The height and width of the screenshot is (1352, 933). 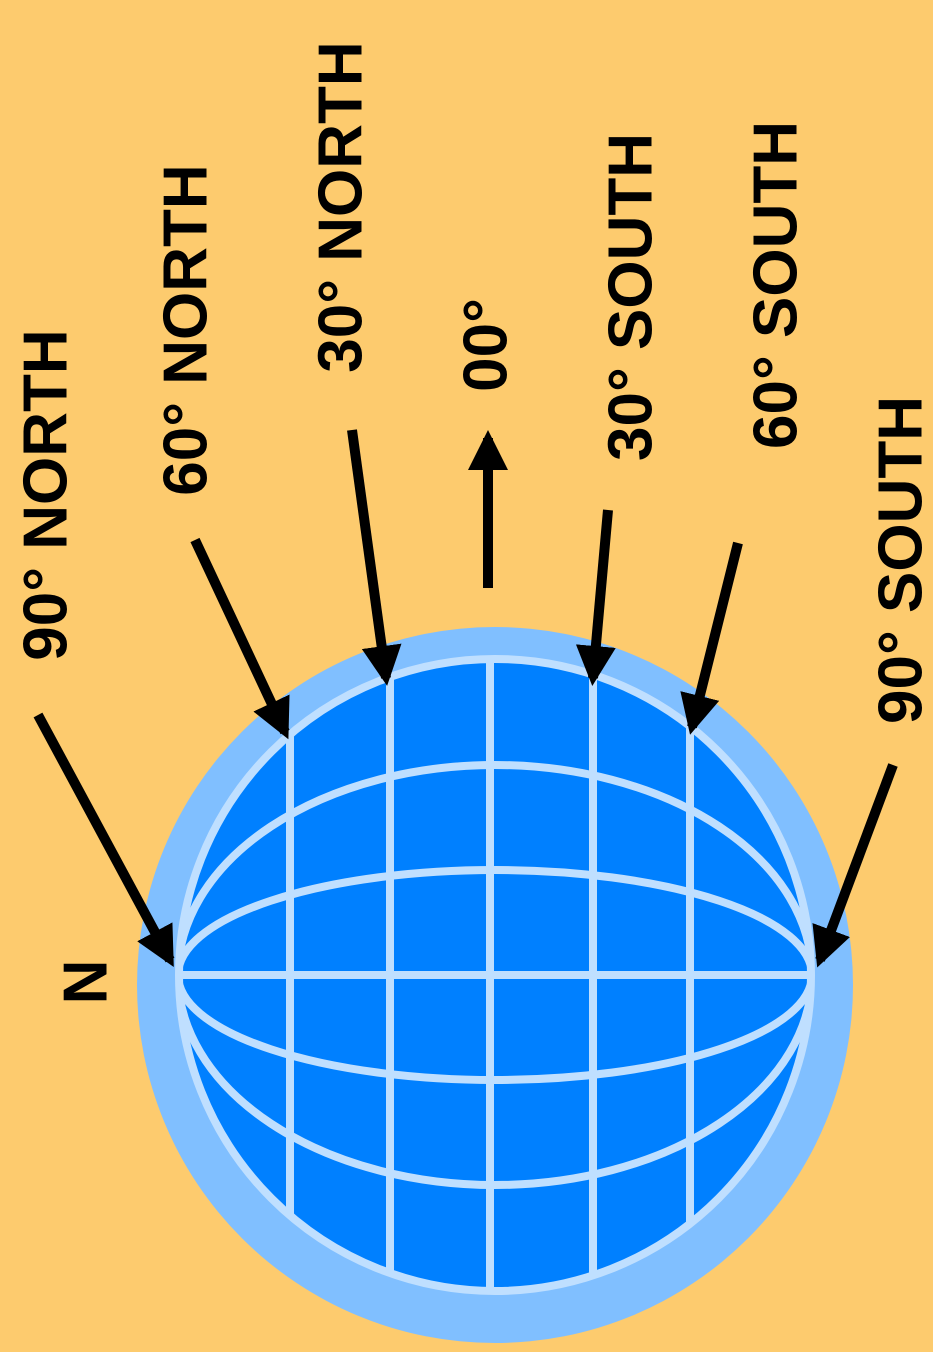 What do you see at coordinates (340, 206) in the screenshot?
I see `latitude-label: 30° NORTH` at bounding box center [340, 206].